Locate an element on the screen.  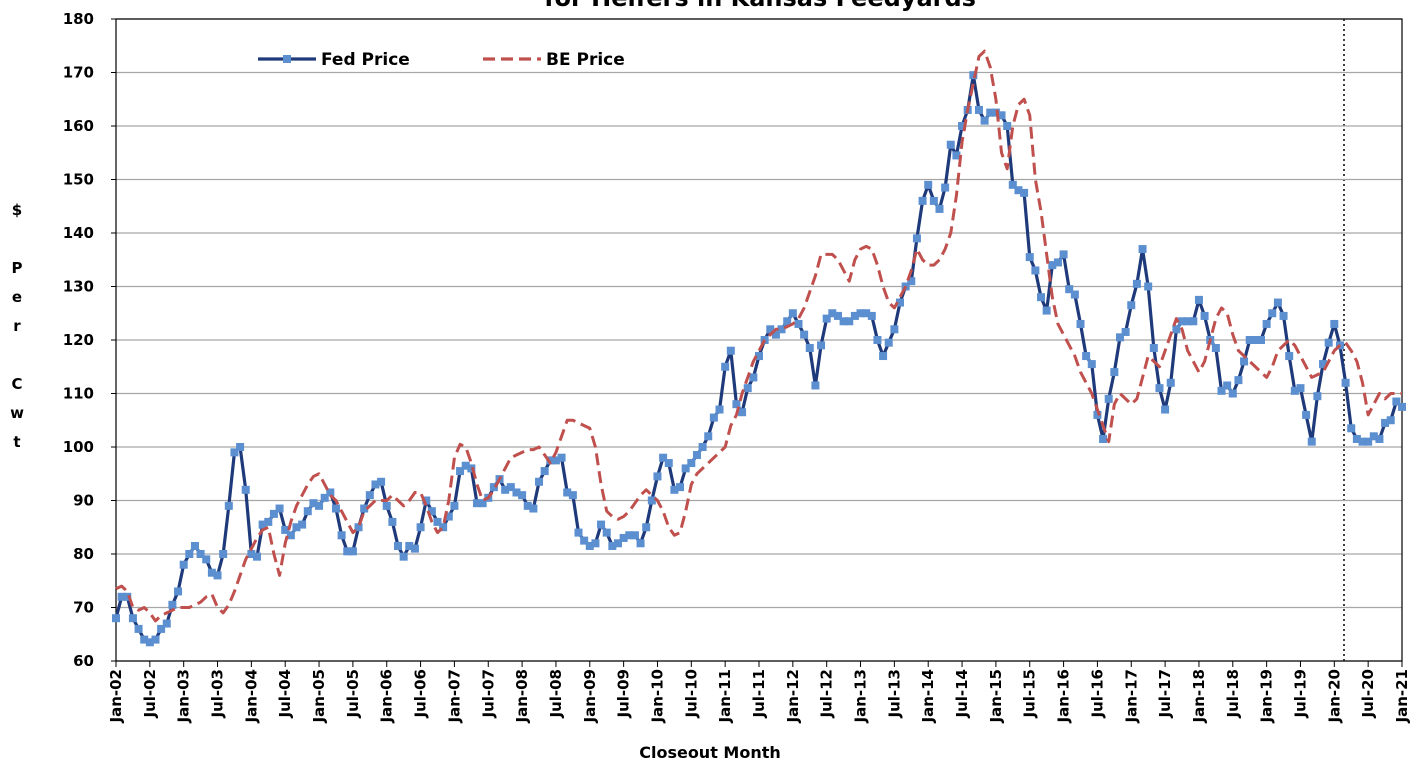
y-tick-label: 60 is located at coordinates (83, 661).